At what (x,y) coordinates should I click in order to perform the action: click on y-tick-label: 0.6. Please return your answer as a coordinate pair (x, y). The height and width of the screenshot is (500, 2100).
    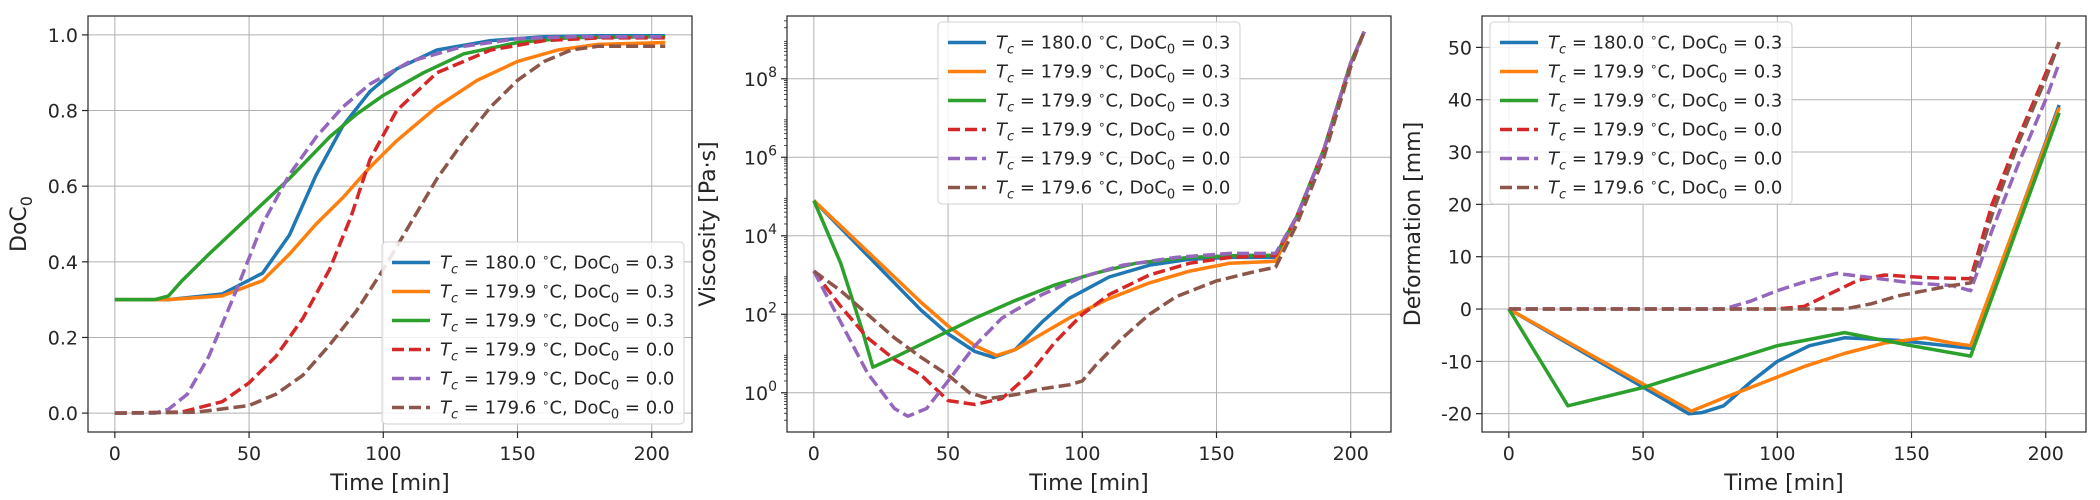
    Looking at the image, I should click on (63, 187).